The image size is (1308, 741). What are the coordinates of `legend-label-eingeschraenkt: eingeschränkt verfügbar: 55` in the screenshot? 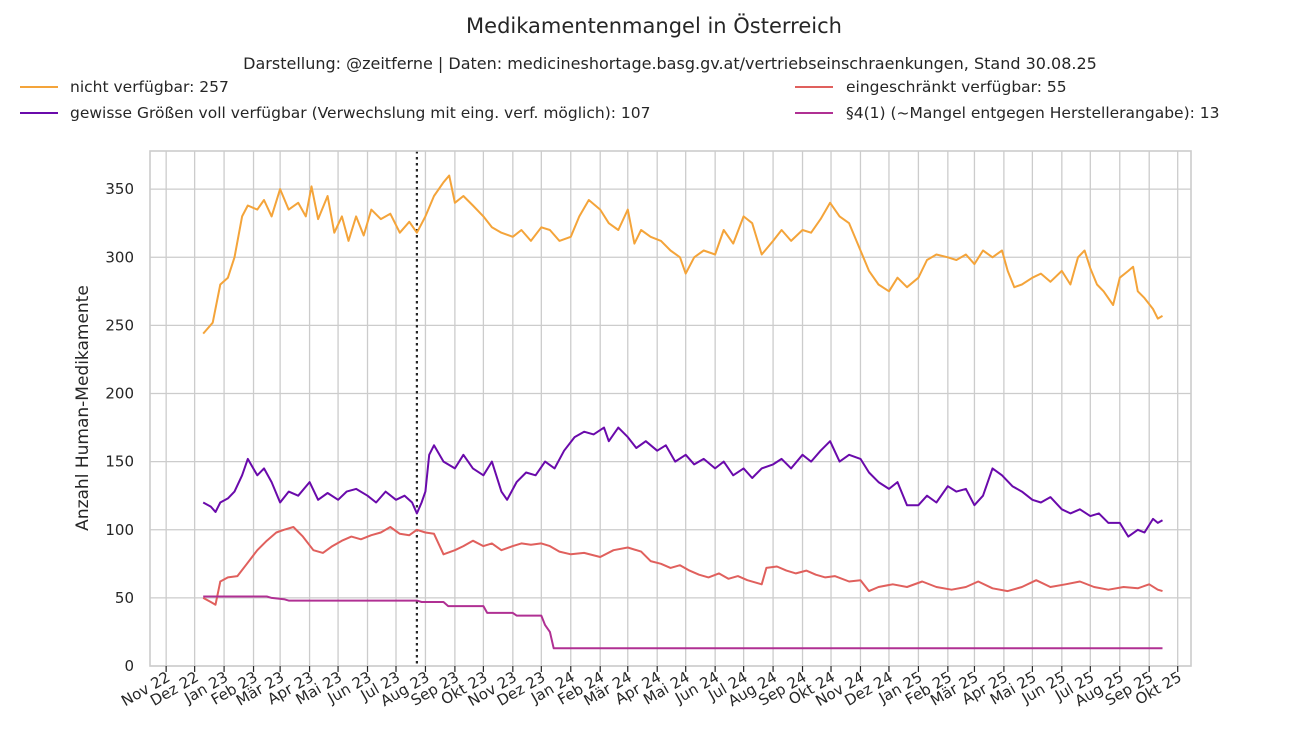 It's located at (956, 87).